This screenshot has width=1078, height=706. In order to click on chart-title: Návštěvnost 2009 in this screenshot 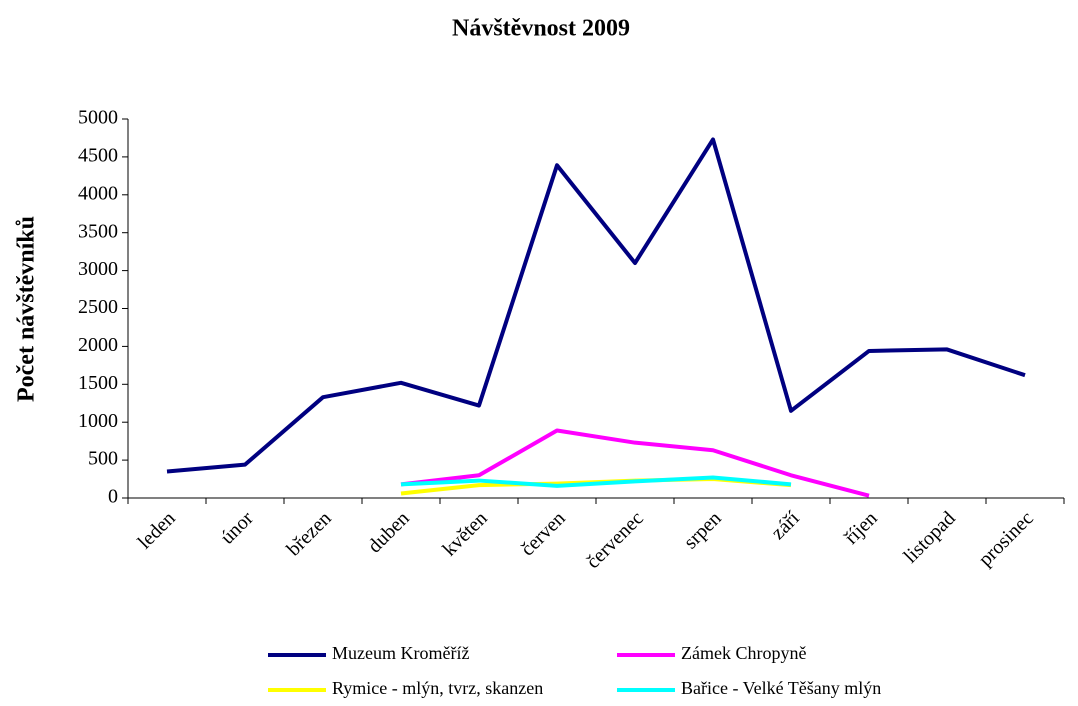, I will do `click(541, 29)`.